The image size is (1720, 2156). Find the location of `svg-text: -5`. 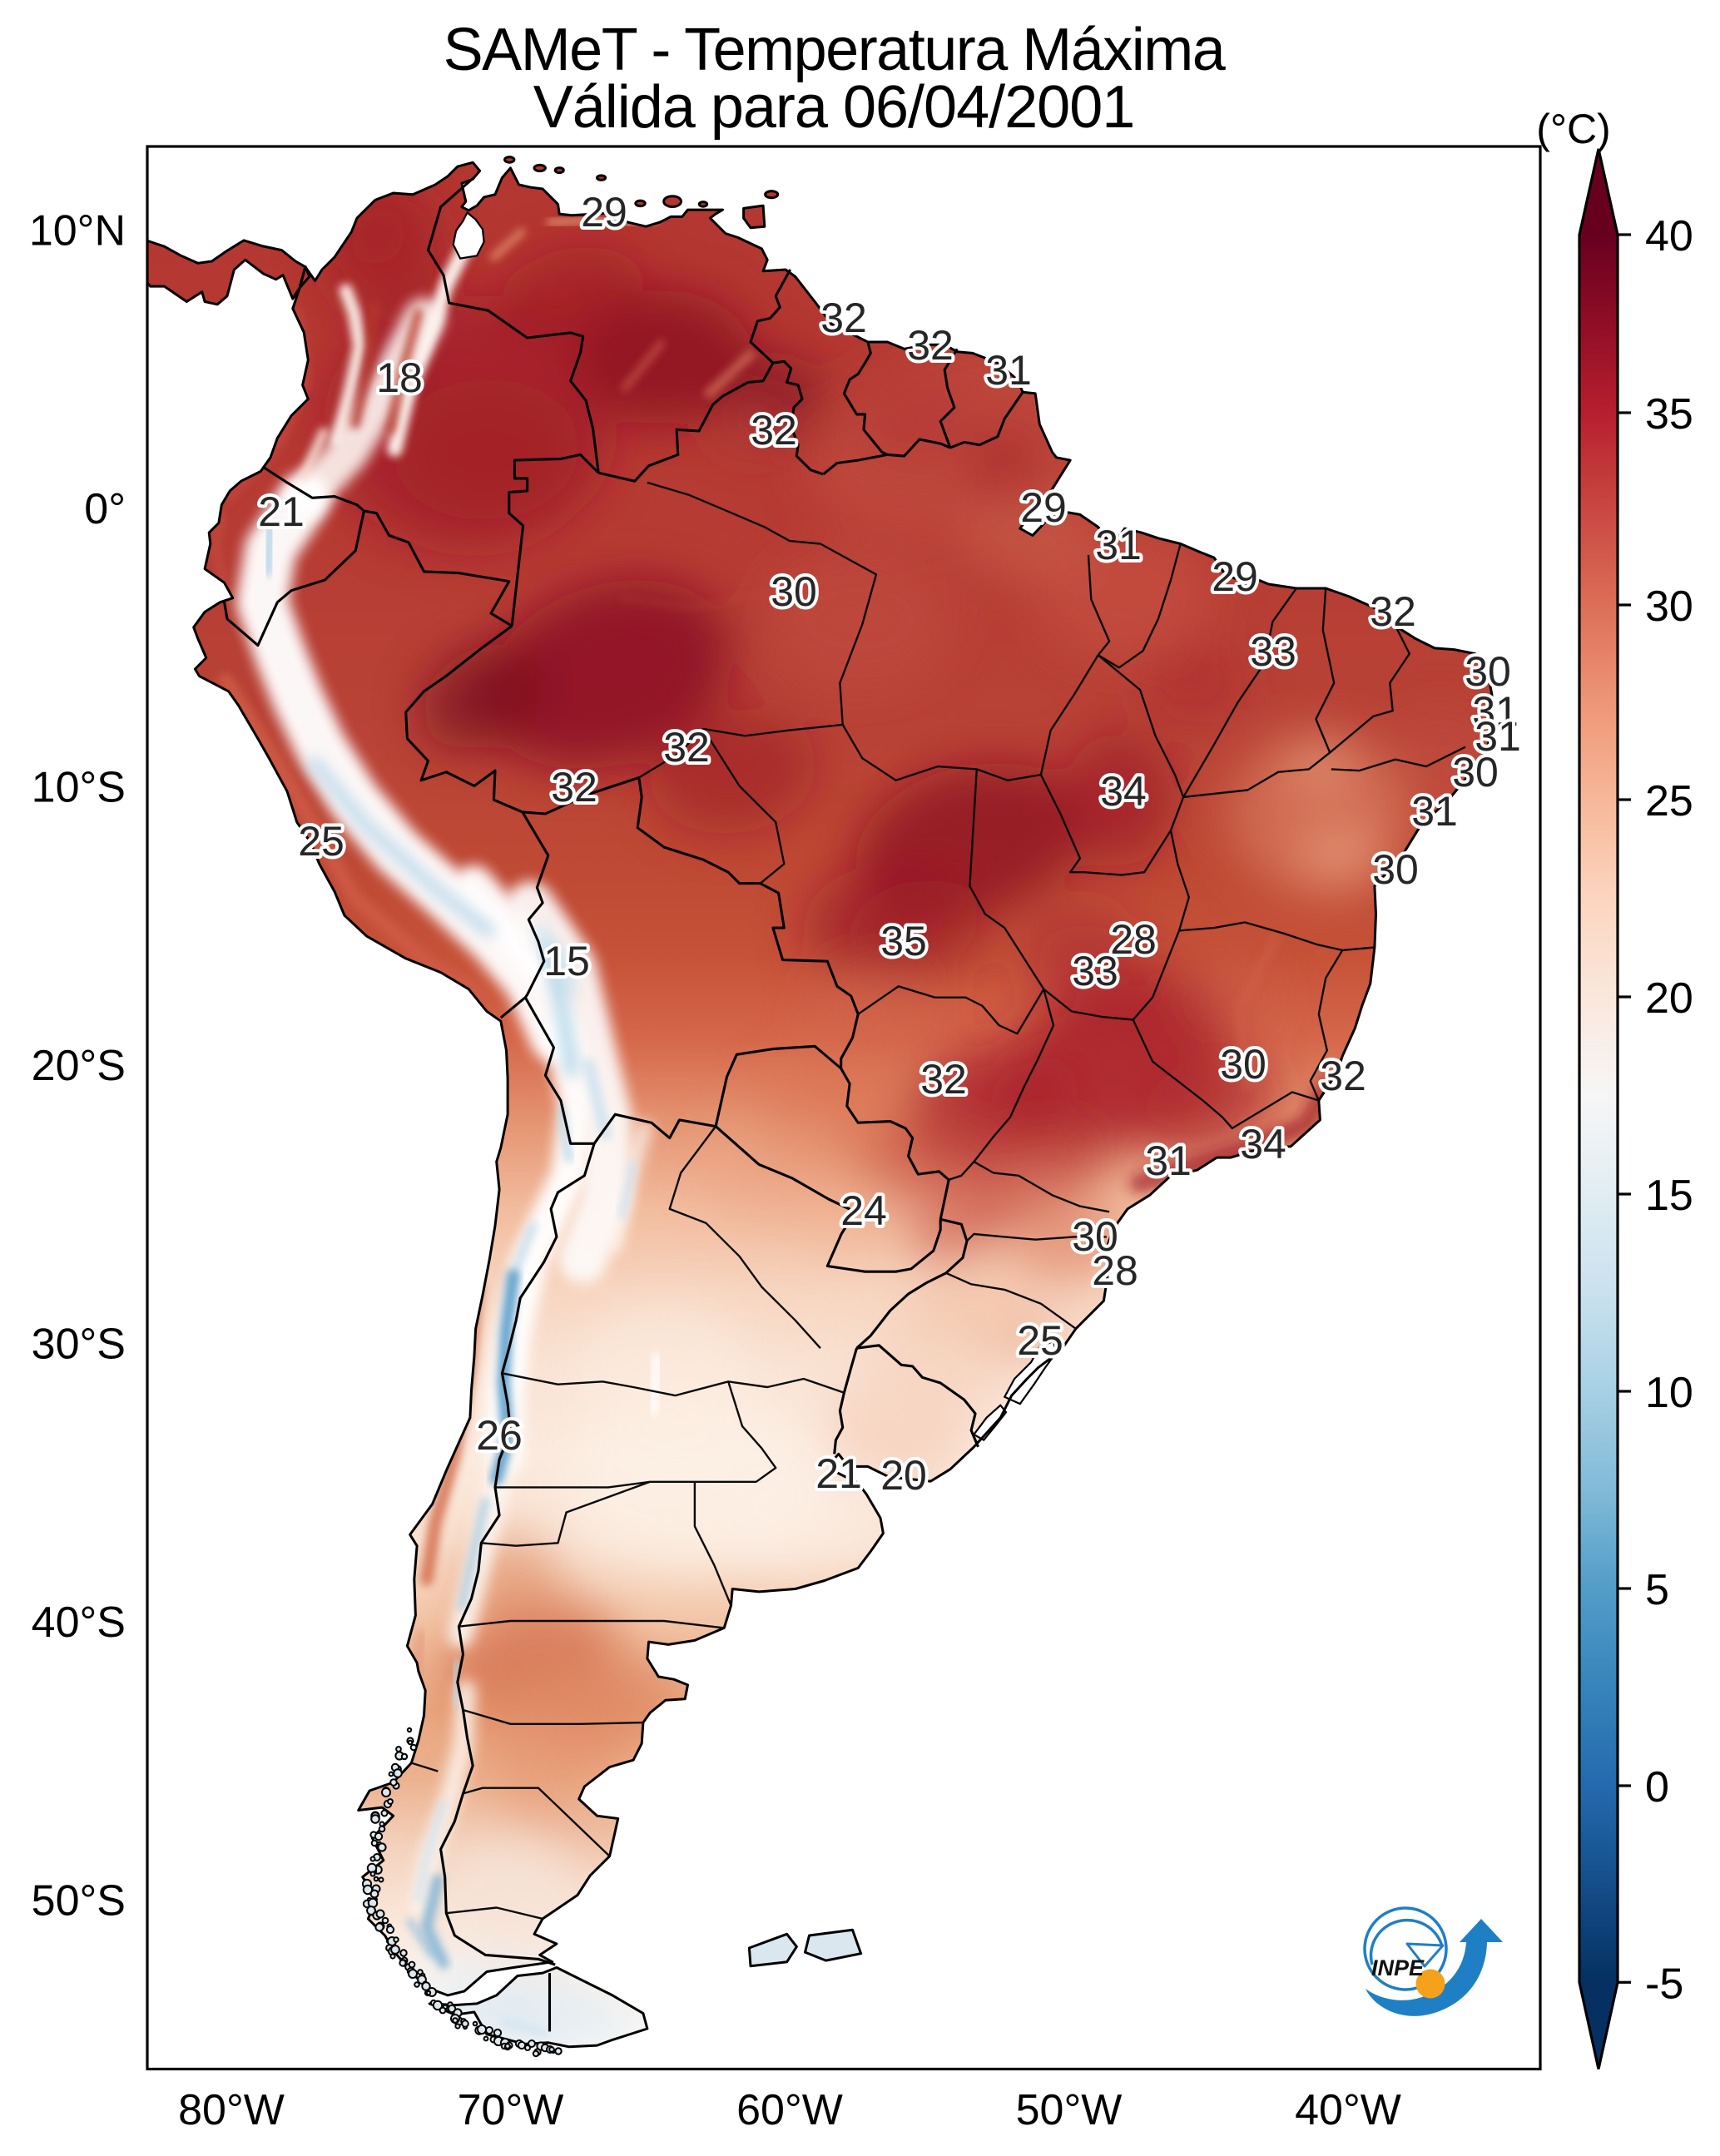

svg-text: -5 is located at coordinates (1664, 1984).